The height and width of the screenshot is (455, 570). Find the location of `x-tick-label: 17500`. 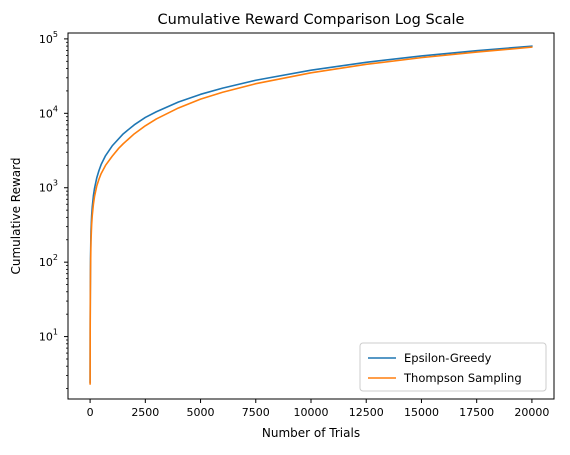

x-tick-label: 17500 is located at coordinates (476, 412).